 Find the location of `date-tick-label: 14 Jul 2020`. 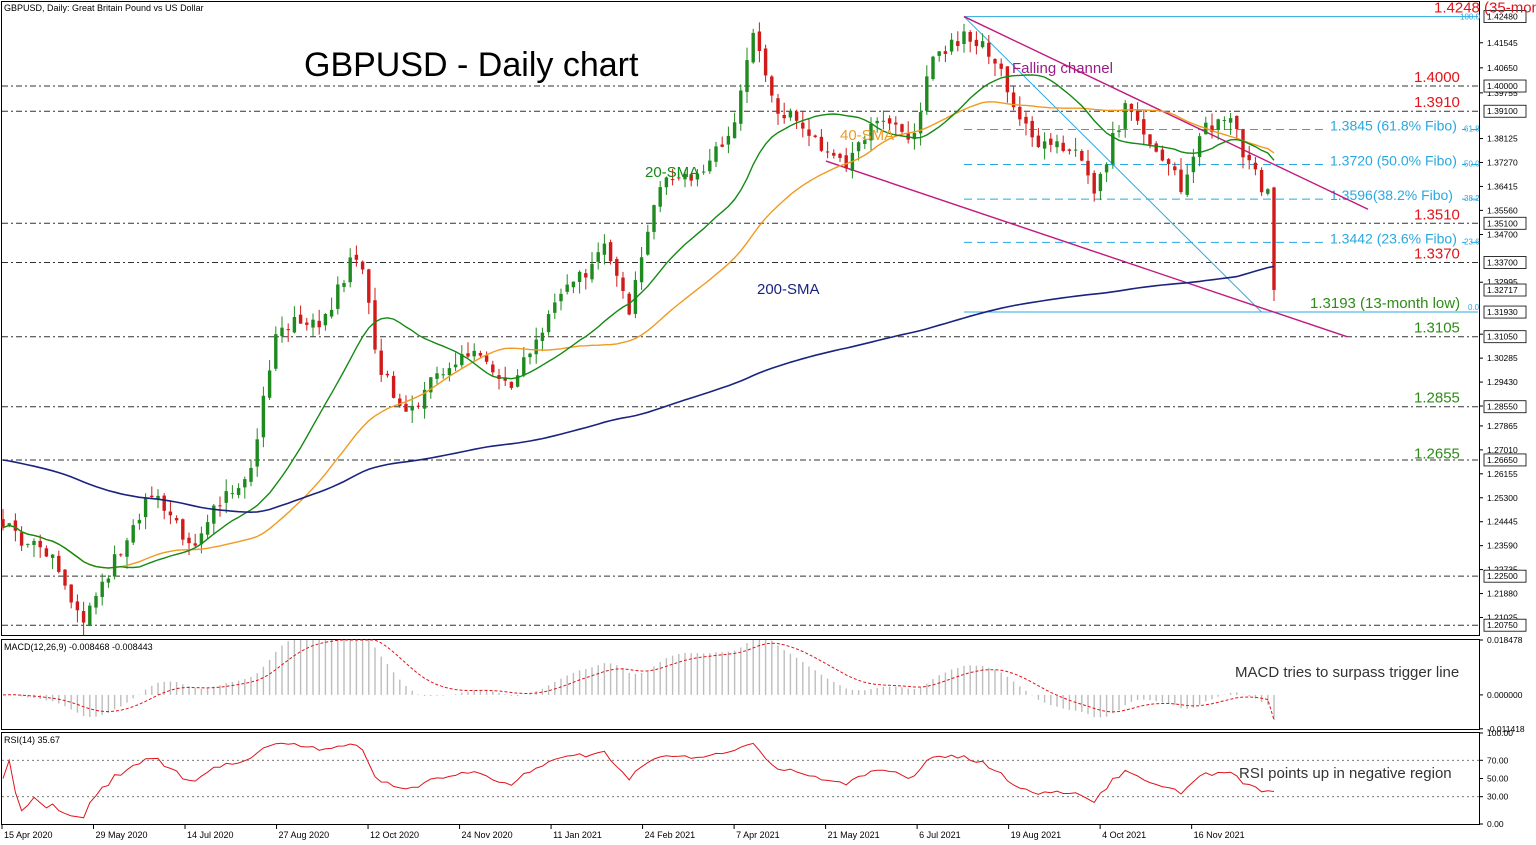

date-tick-label: 14 Jul 2020 is located at coordinates (210, 835).